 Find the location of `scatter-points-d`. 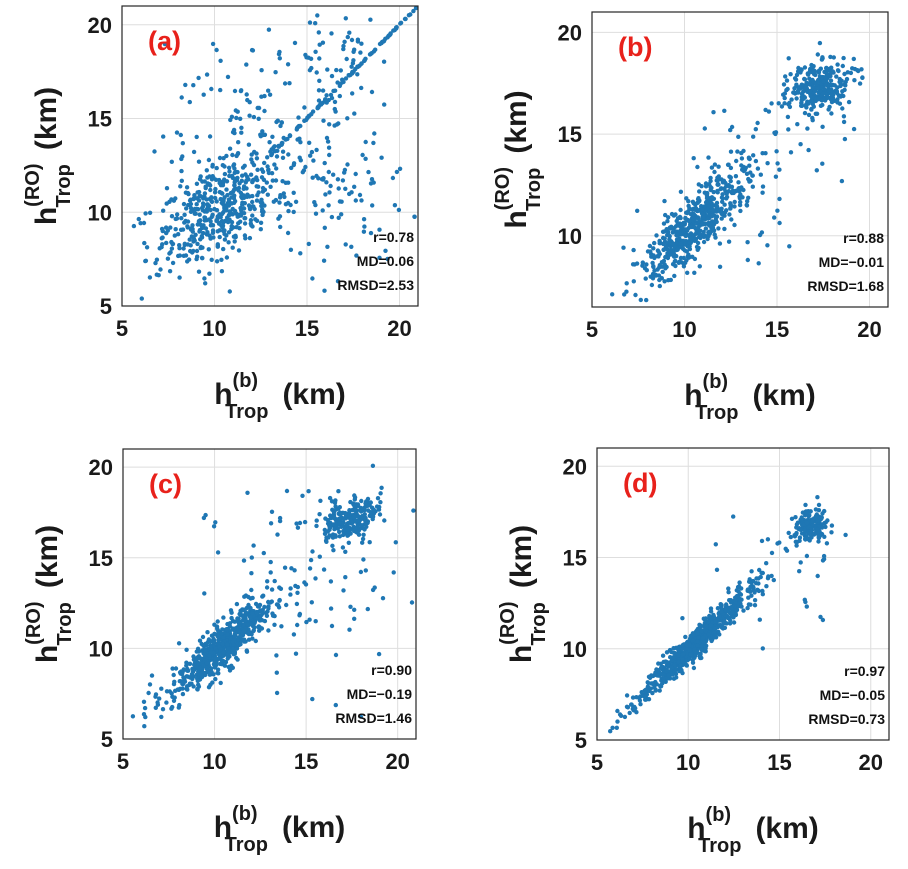

scatter-points-d is located at coordinates (728, 614).